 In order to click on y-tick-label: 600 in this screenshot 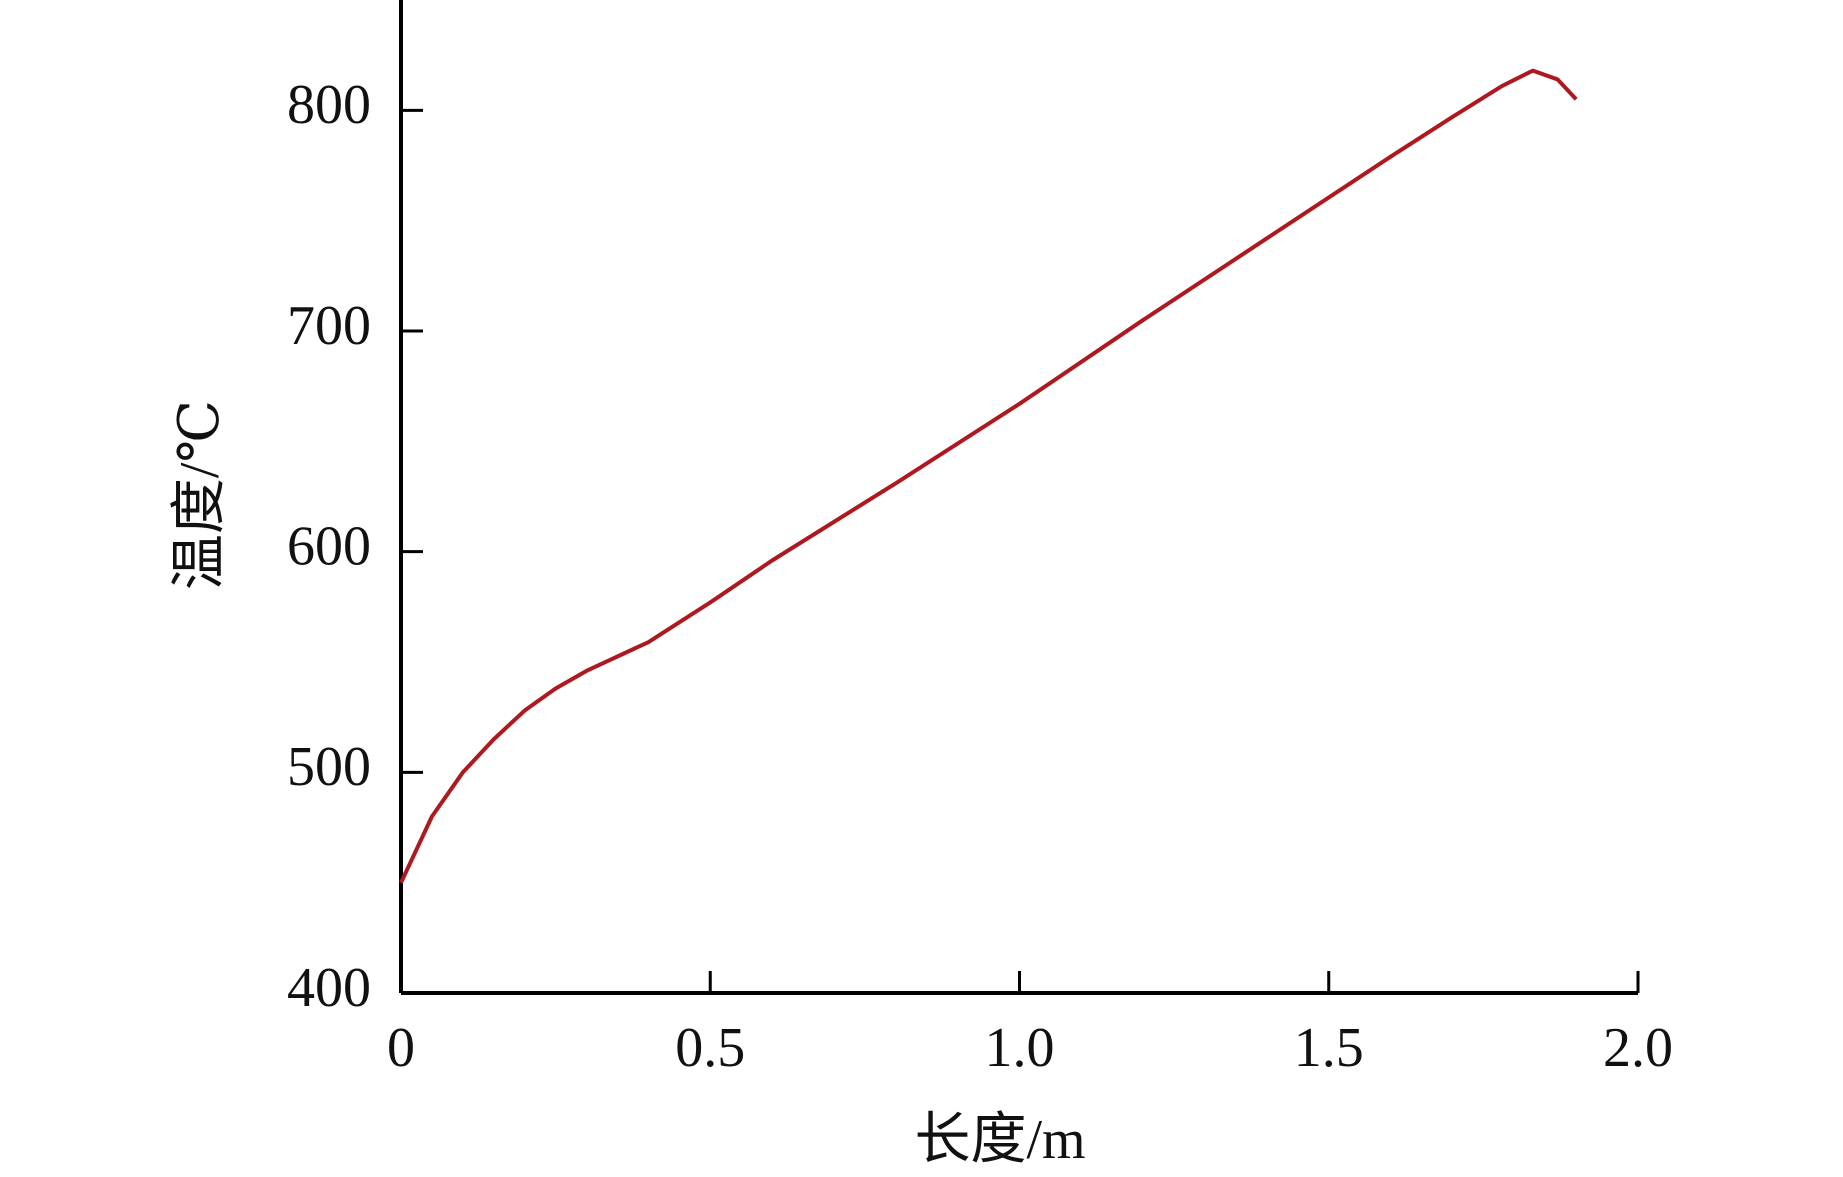, I will do `click(329, 547)`.